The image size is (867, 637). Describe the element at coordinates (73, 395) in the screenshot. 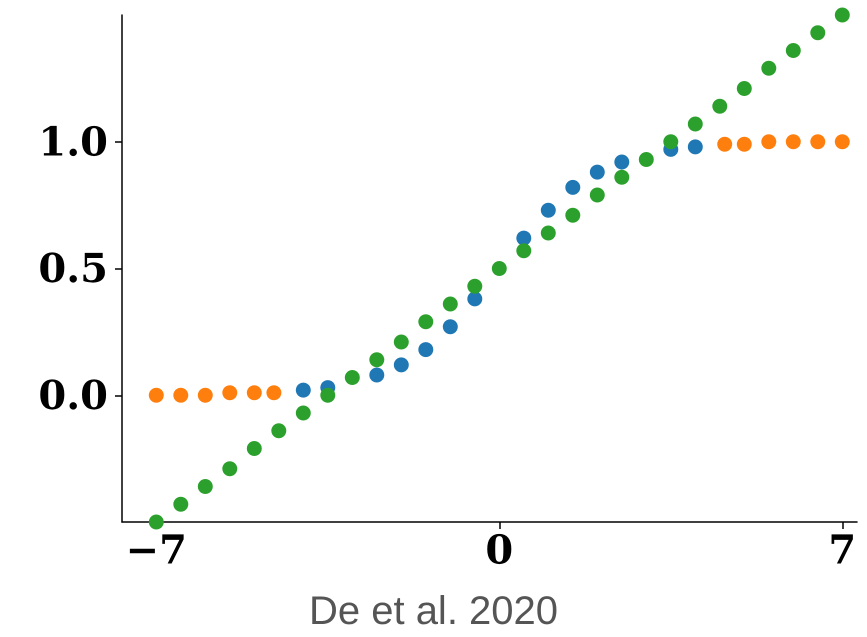

I see `y-tick-label: 0.0` at that location.